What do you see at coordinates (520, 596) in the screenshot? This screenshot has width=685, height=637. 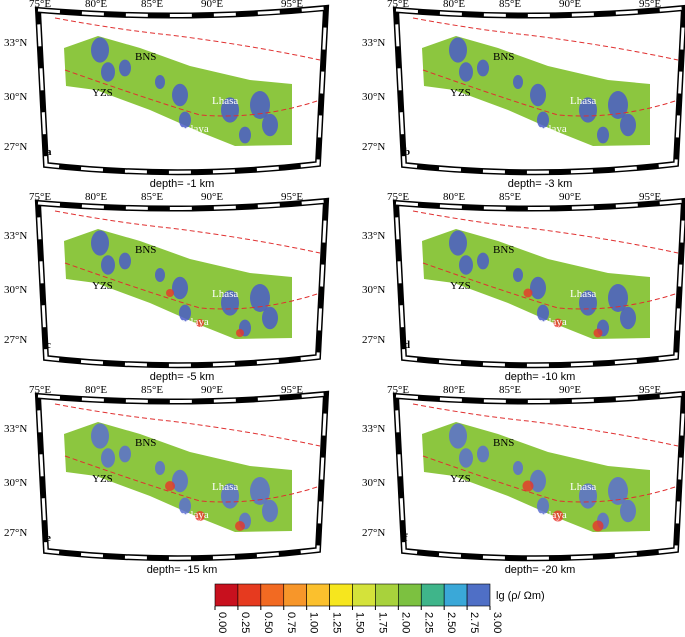 I see `colorbar-label: lg (ρ/ Ωm)` at bounding box center [520, 596].